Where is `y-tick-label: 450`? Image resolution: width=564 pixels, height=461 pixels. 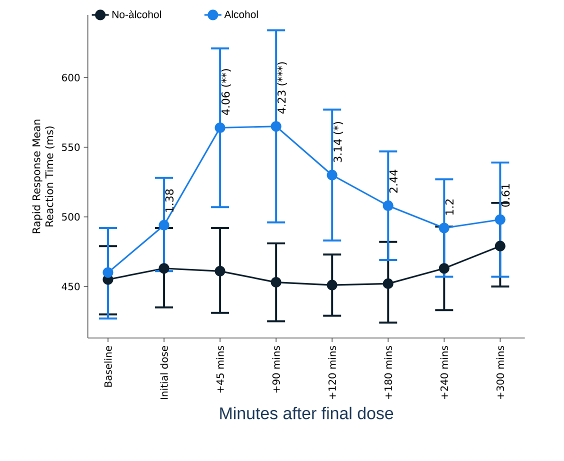 y-tick-label: 450 is located at coordinates (71, 286).